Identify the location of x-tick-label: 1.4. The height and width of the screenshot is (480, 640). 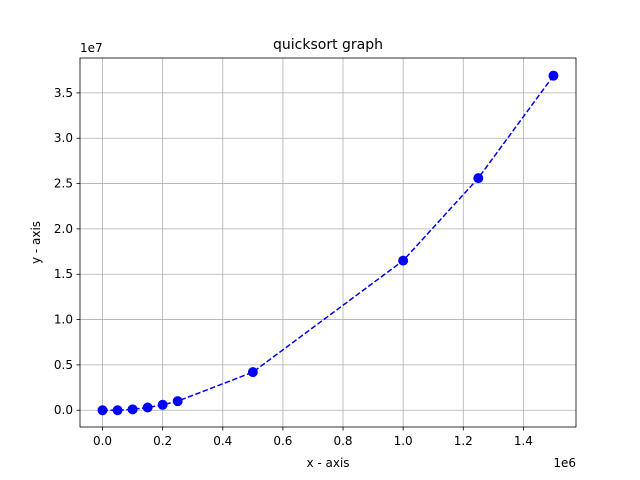
(523, 441).